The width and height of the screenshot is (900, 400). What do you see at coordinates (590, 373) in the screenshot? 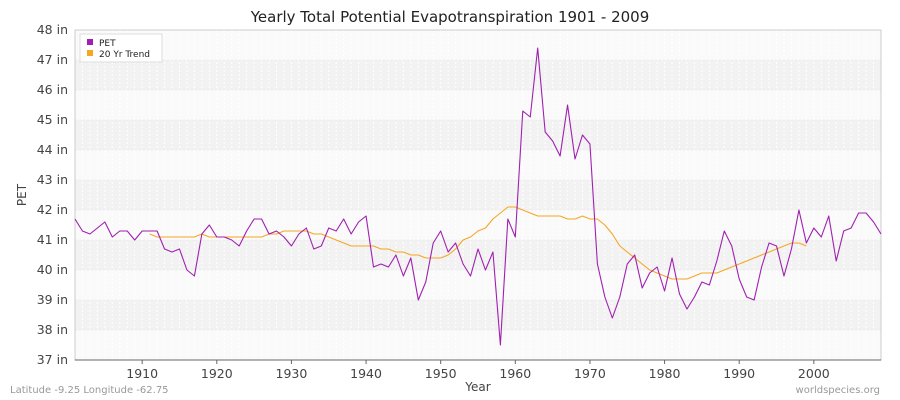
I see `x-tick-label: 1970` at bounding box center [590, 373].